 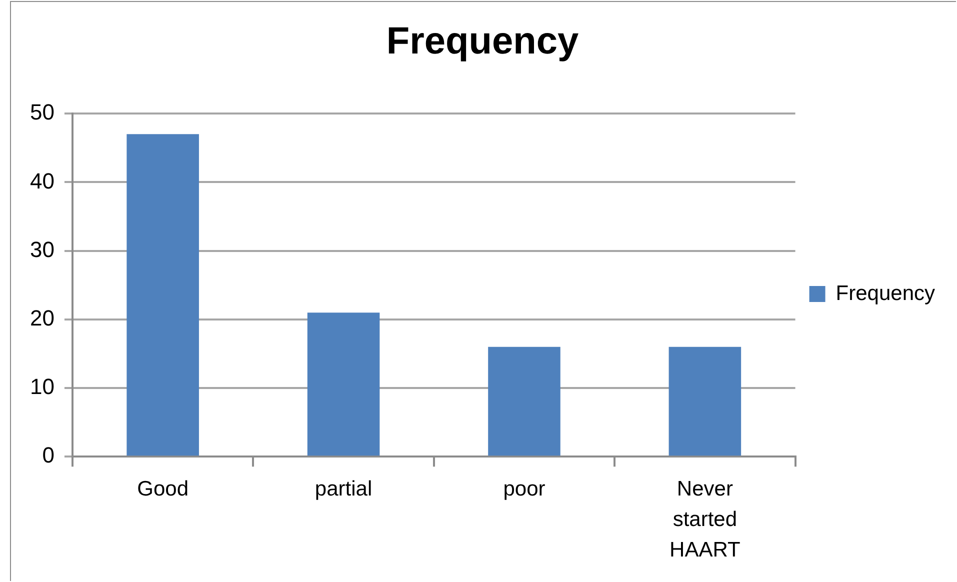 I want to click on chart-title: Frequency, so click(x=482, y=41).